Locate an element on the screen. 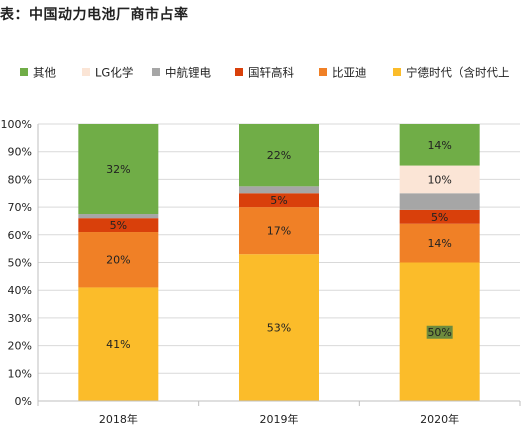  data-label-2020-s1: 14% is located at coordinates (439, 243).